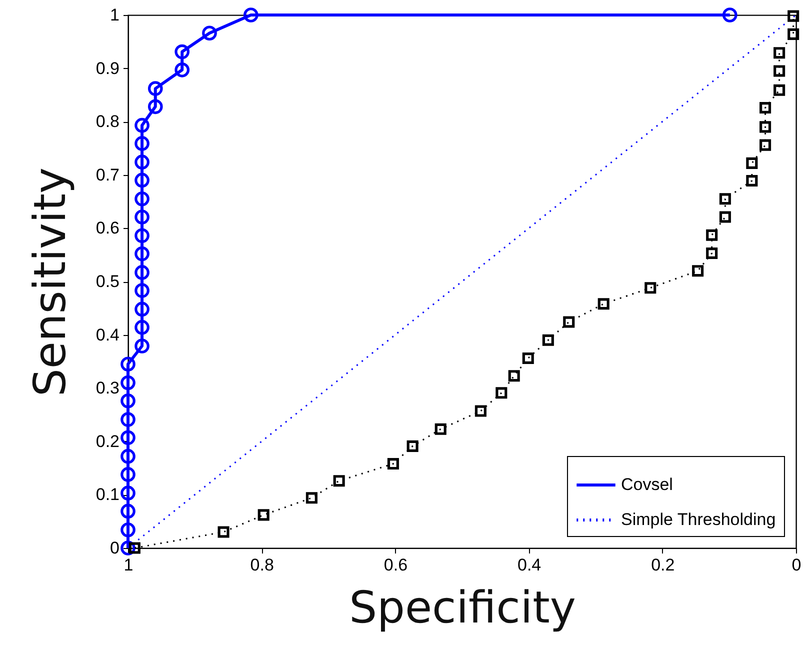  I want to click on y-tick-label: 1, so click(115, 15).